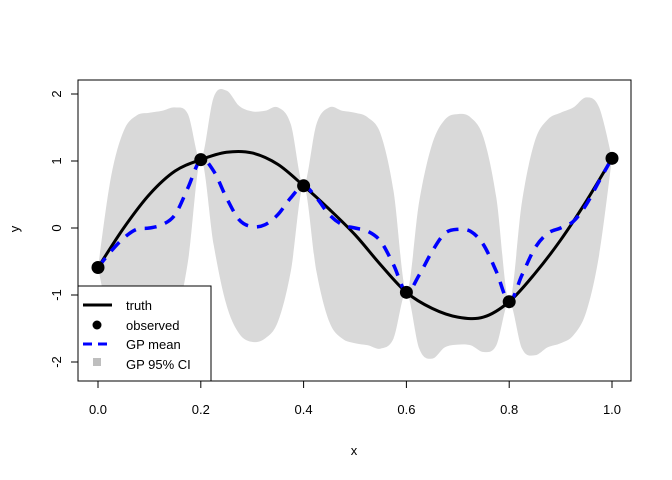 The width and height of the screenshot is (672, 480). I want to click on x-tick-label: 0.0, so click(98, 409).